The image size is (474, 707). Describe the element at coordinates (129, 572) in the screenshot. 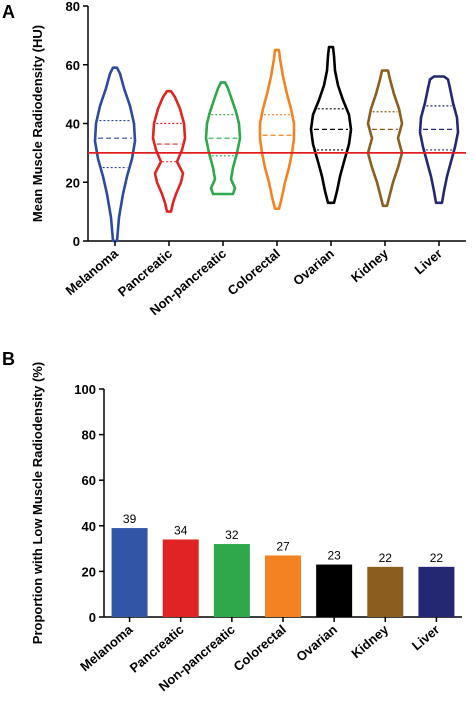

I see `bar-melanoma` at that location.